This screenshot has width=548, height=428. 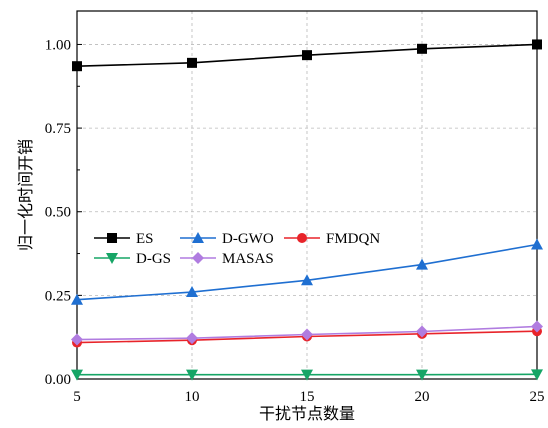 What do you see at coordinates (248, 239) in the screenshot?
I see `legend-label: D-GWO` at bounding box center [248, 239].